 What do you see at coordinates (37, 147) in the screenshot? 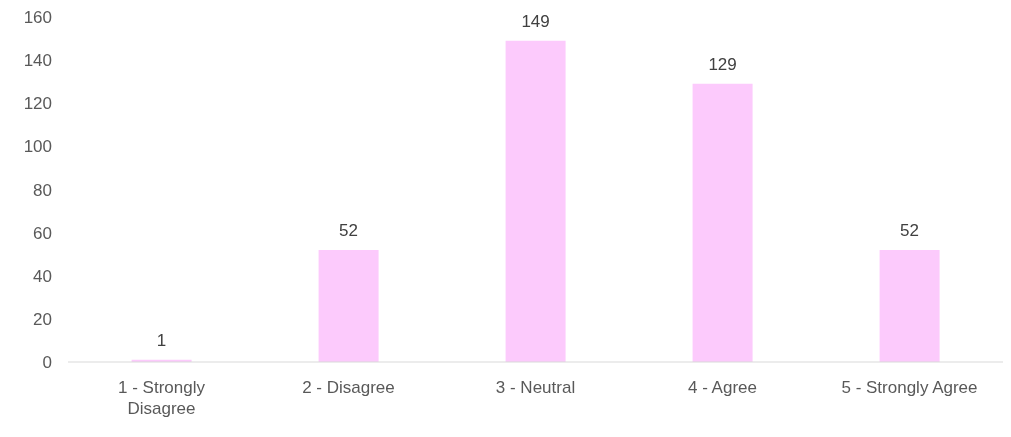
I see `y-tick-label: 100` at bounding box center [37, 147].